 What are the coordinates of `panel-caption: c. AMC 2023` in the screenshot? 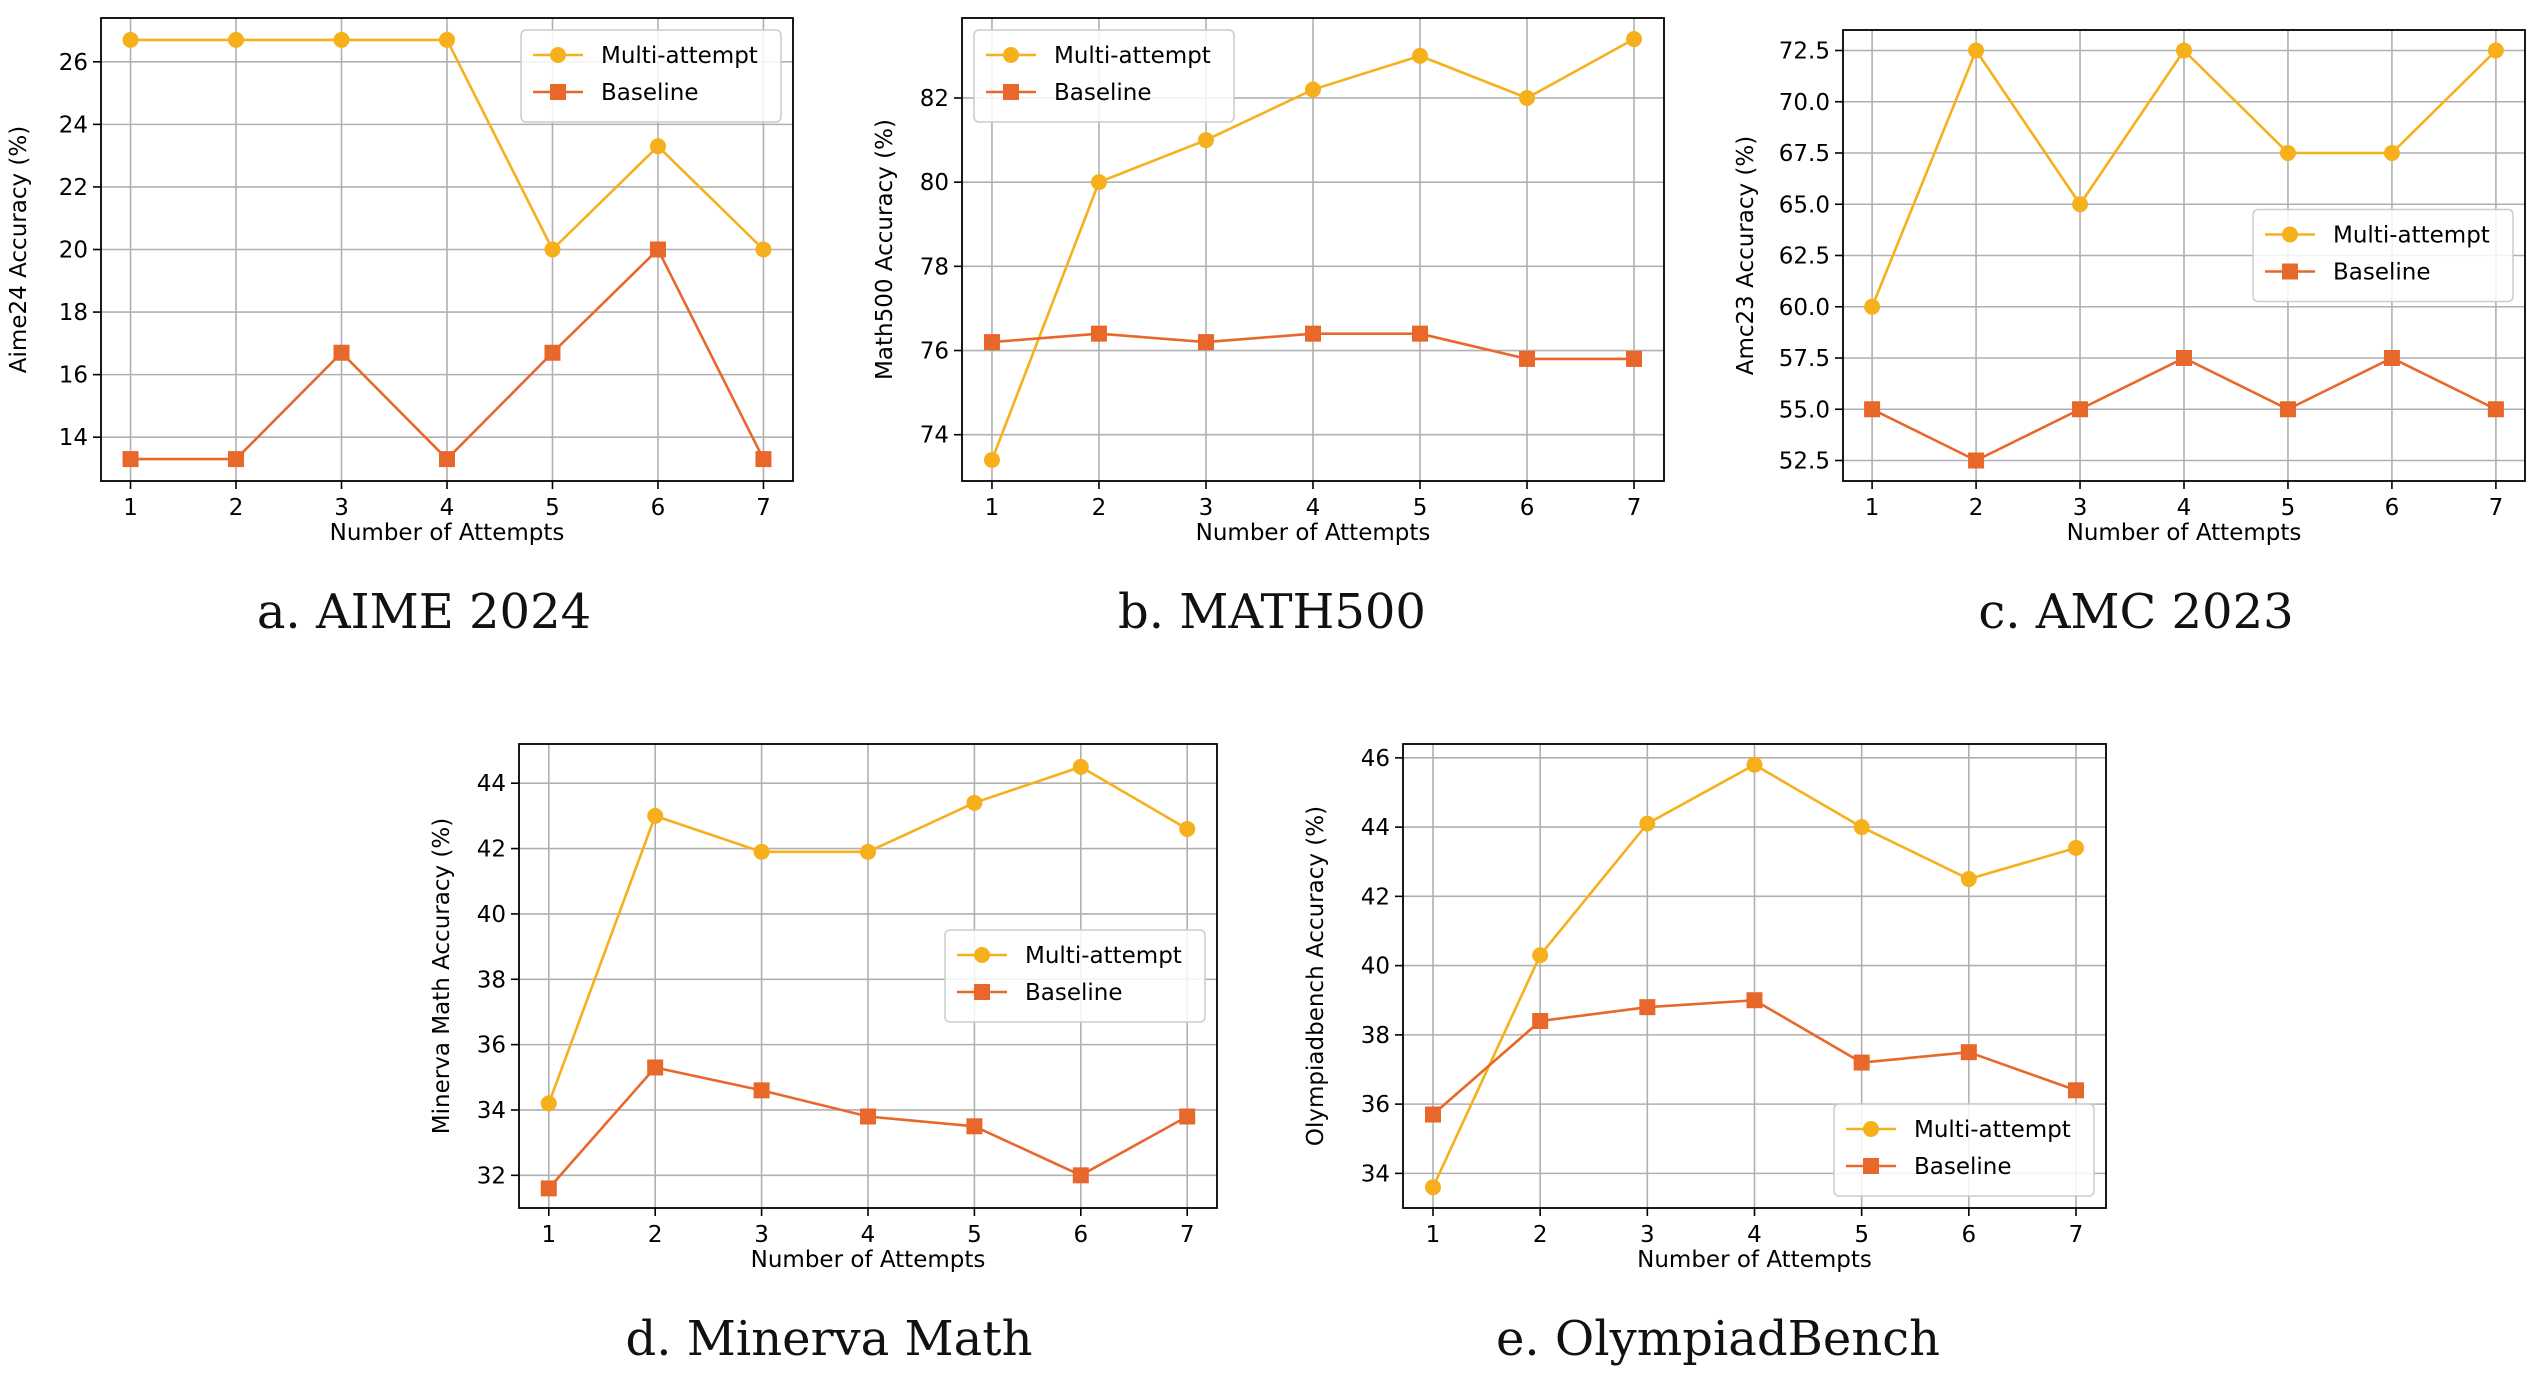 It's located at (2135, 612).